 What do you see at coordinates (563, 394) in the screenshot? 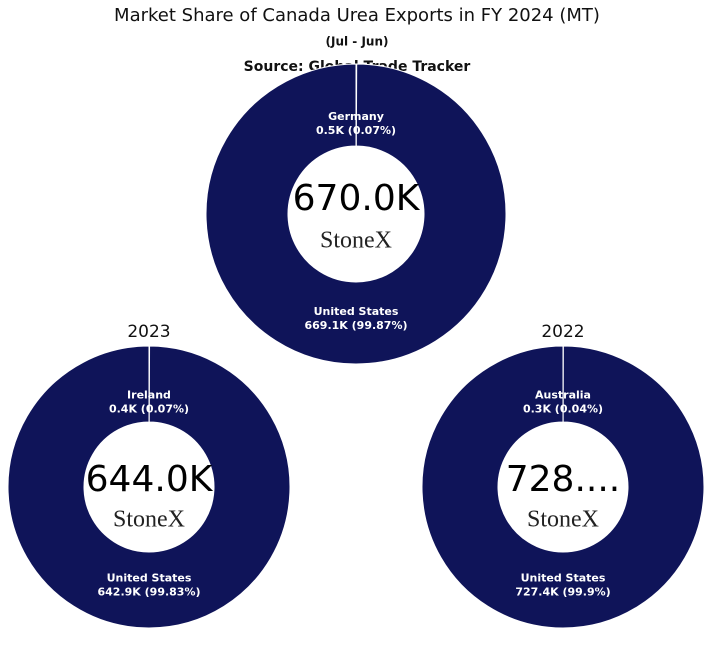
I see `slice-label: Australia` at bounding box center [563, 394].